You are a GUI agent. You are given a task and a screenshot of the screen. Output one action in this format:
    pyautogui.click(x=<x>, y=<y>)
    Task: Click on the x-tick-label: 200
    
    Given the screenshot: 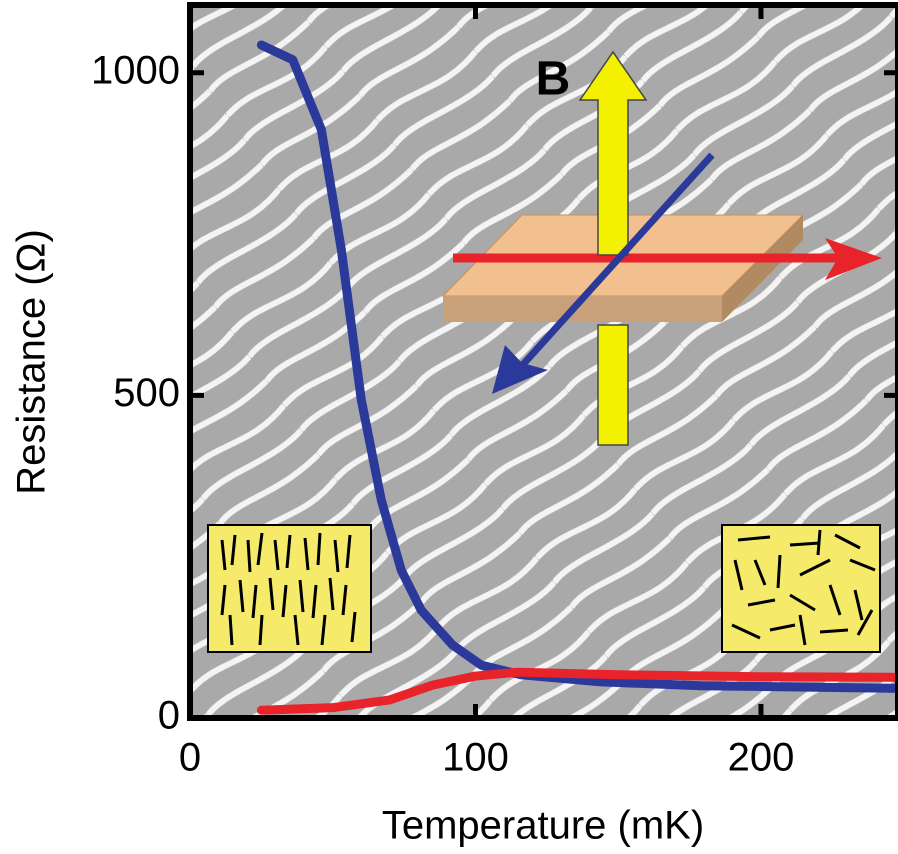 What is the action you would take?
    pyautogui.click(x=761, y=758)
    